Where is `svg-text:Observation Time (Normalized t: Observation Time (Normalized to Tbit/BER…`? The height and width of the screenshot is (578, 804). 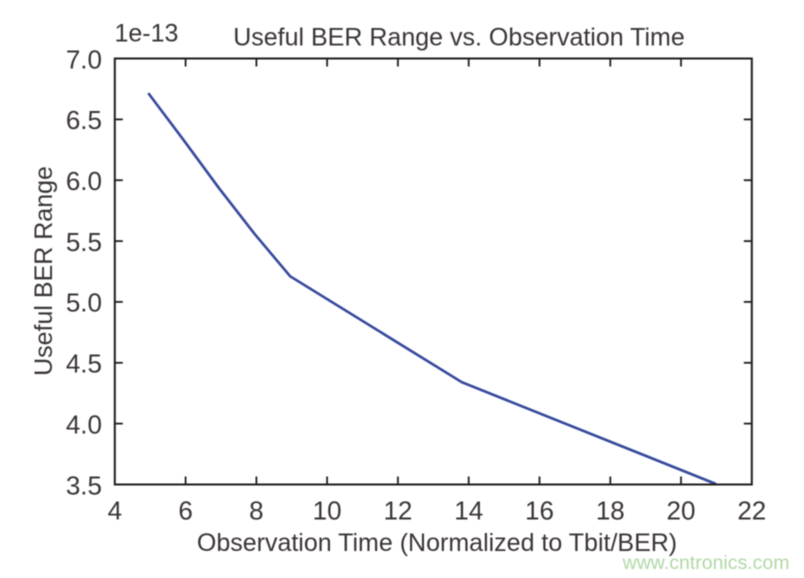 svg-text:Observation Time (Normalized t: Observation Time (Normalized to Tbit/BER… is located at coordinates (437, 543).